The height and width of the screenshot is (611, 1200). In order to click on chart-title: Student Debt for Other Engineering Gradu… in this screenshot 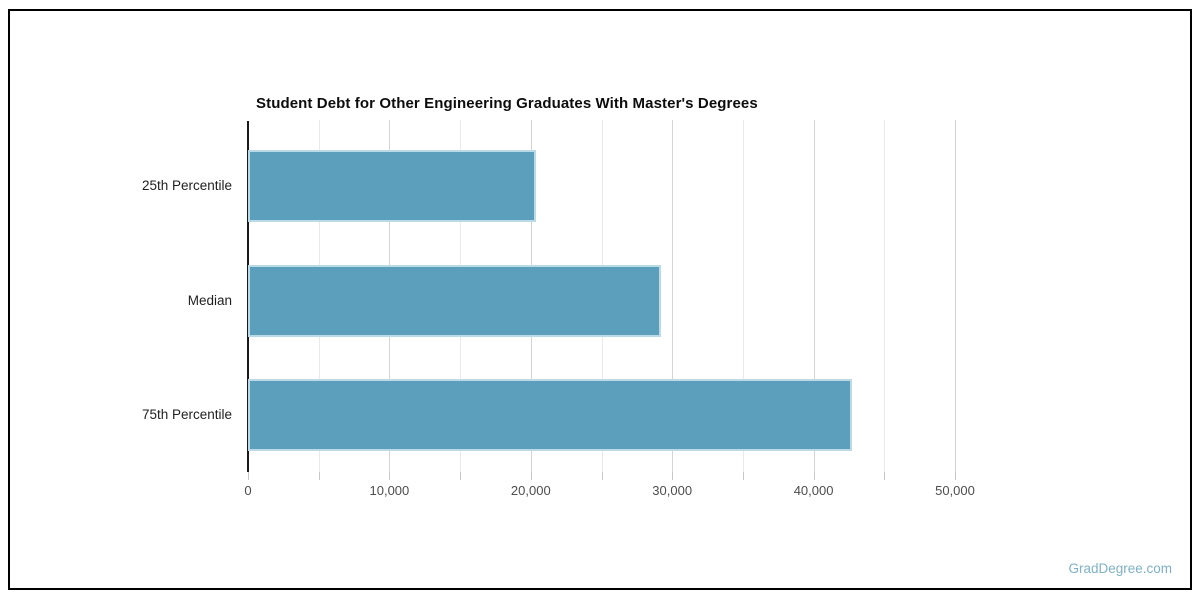, I will do `click(507, 103)`.